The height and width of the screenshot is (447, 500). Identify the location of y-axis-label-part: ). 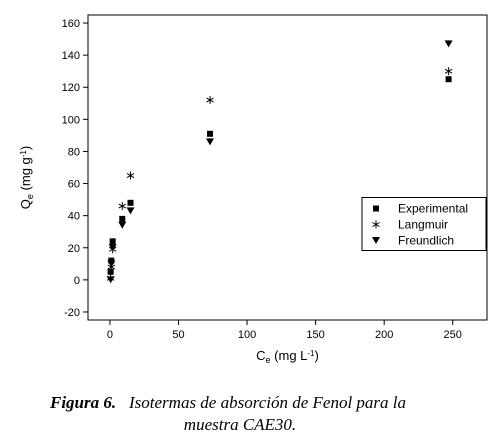
(25, 148).